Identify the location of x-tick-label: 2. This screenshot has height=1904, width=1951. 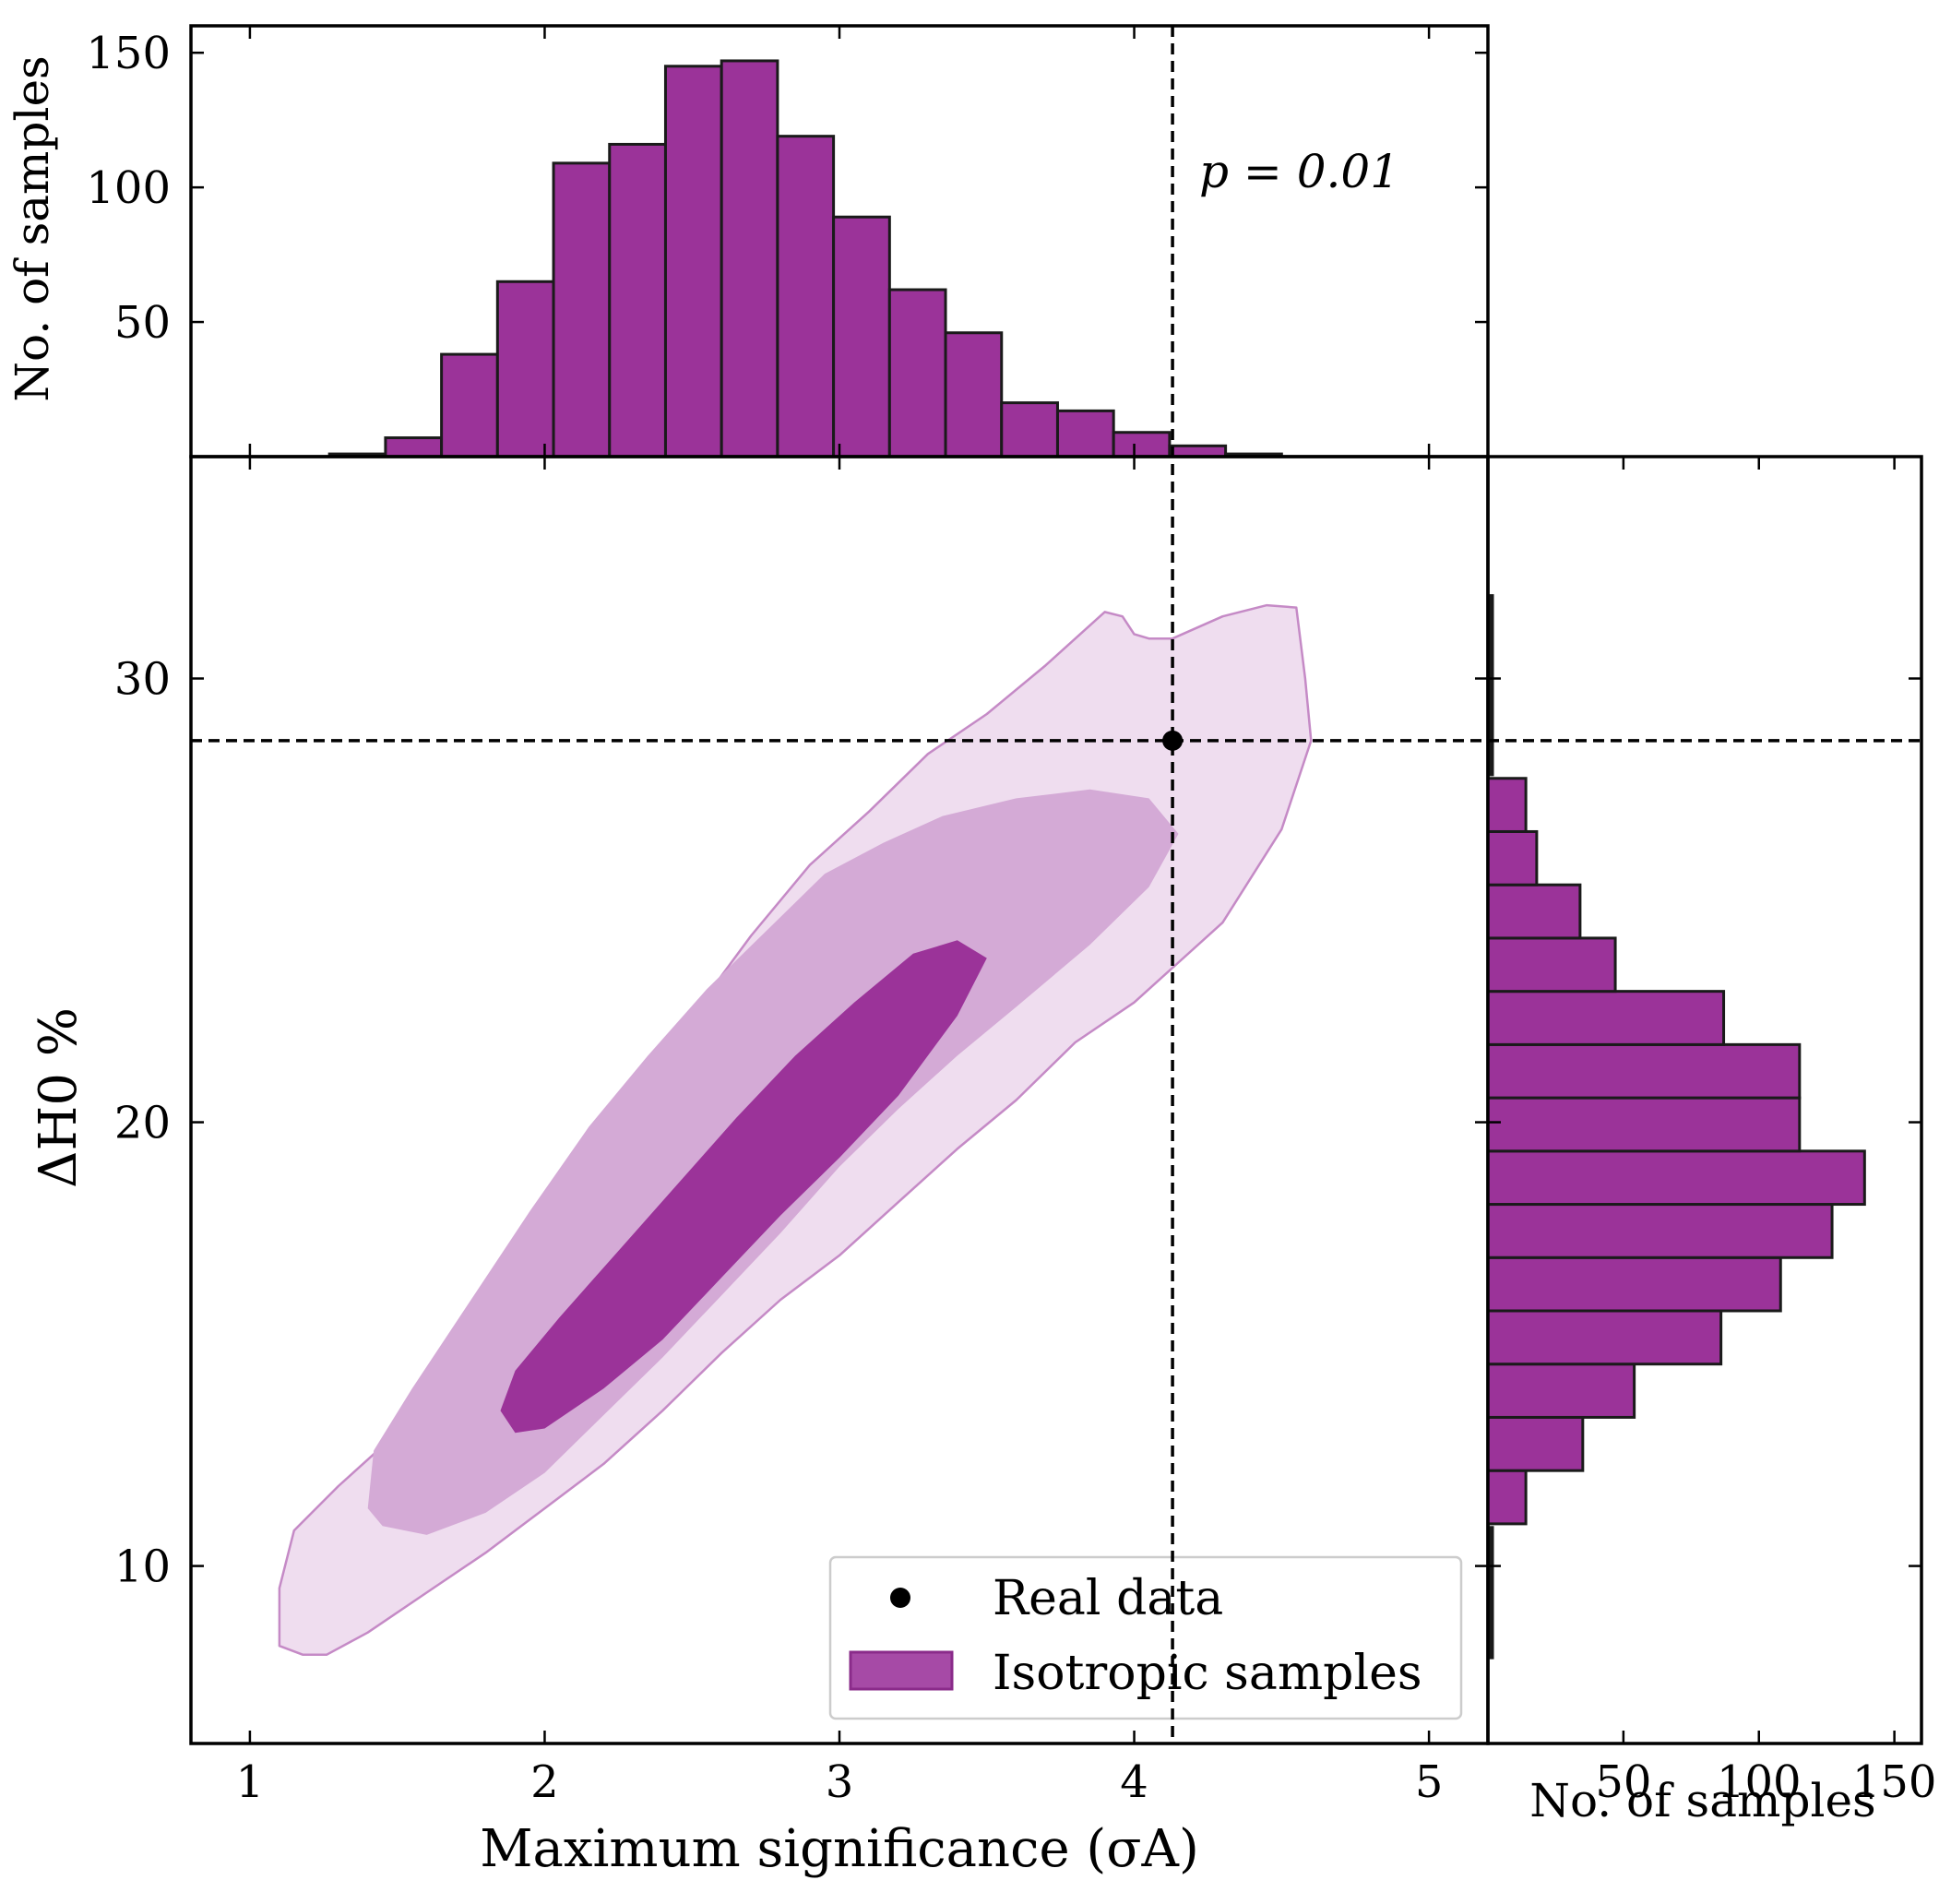
(544, 1782).